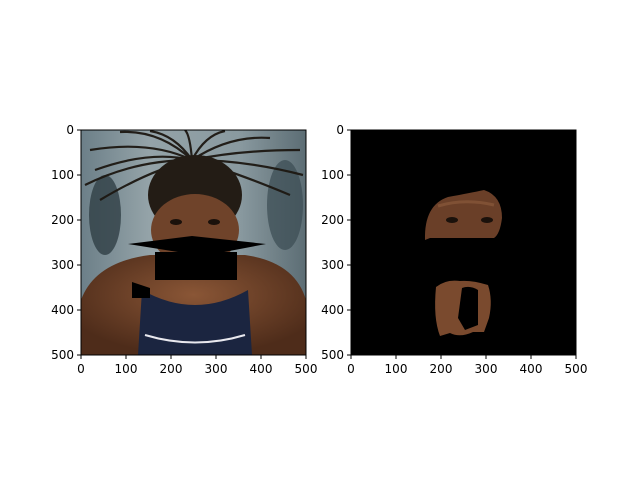 This screenshot has width=640, height=480. What do you see at coordinates (396, 369) in the screenshot?
I see `right-x-tick-label: 100` at bounding box center [396, 369].